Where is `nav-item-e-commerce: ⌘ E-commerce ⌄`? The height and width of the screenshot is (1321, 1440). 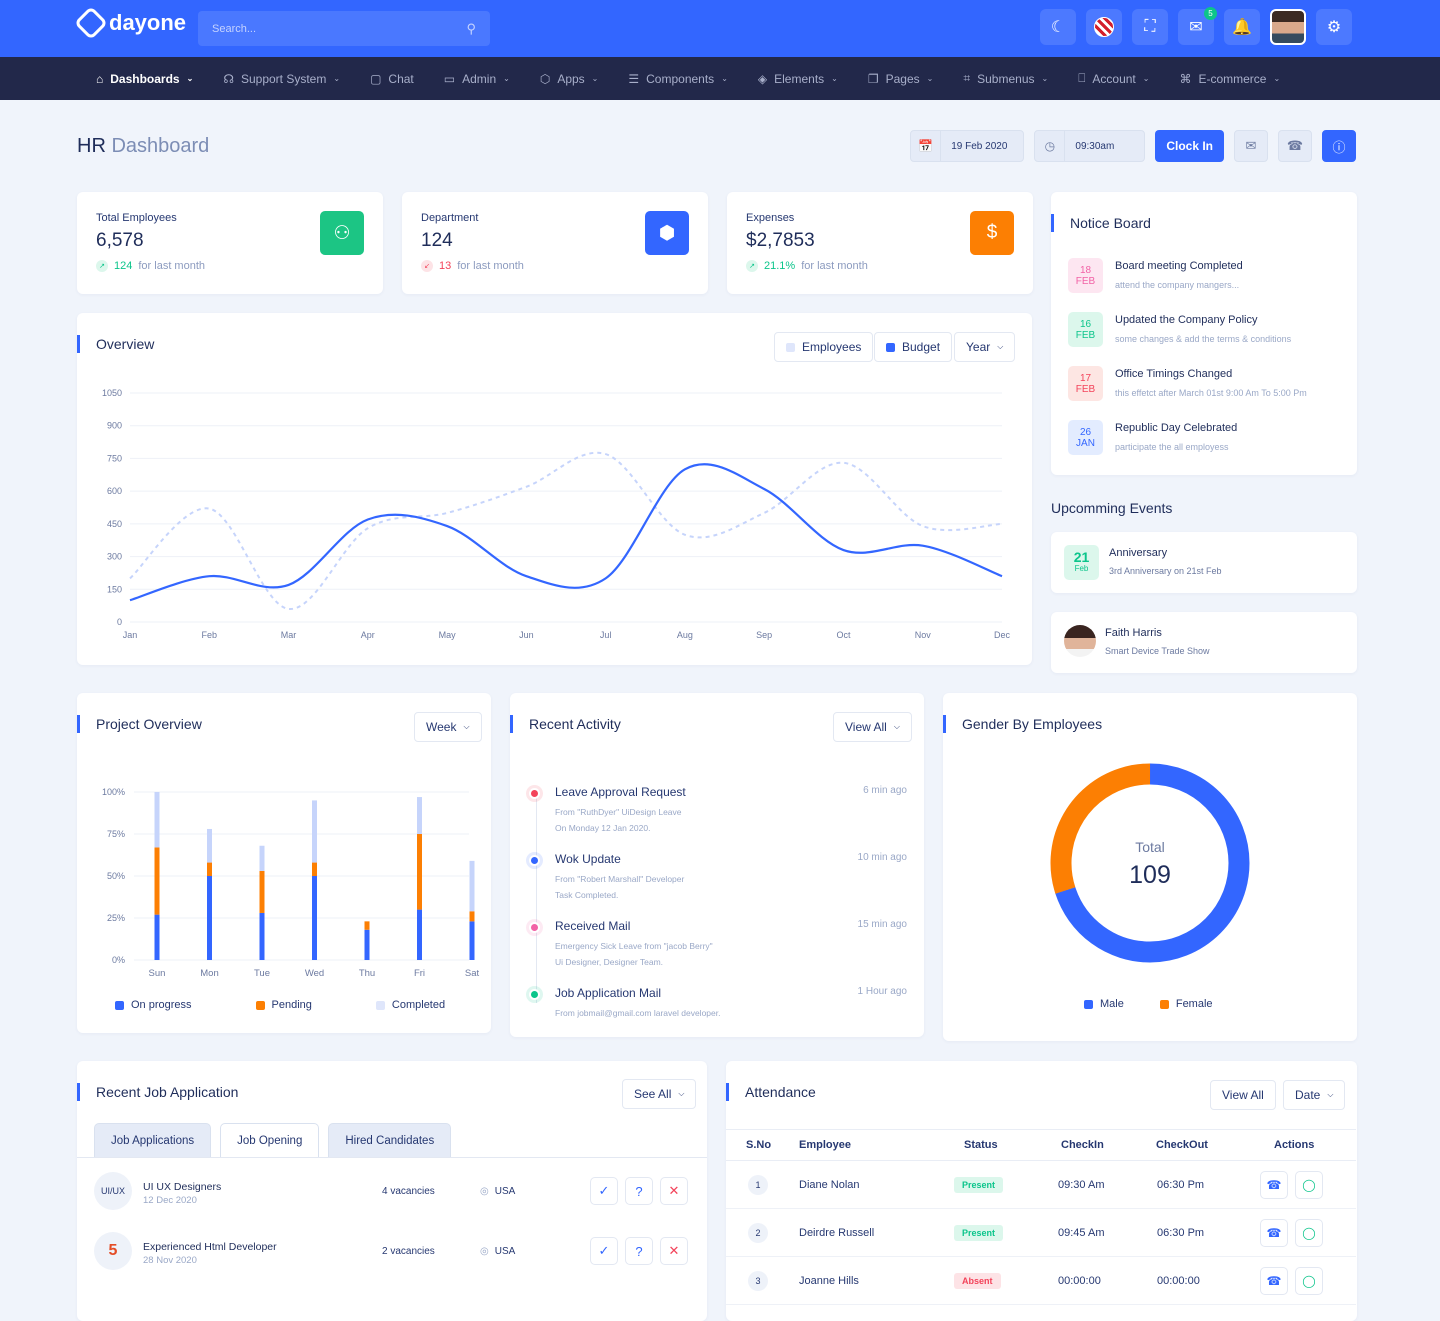 nav-item-e-commerce: ⌘ E-commerce ⌄ is located at coordinates (1229, 79).